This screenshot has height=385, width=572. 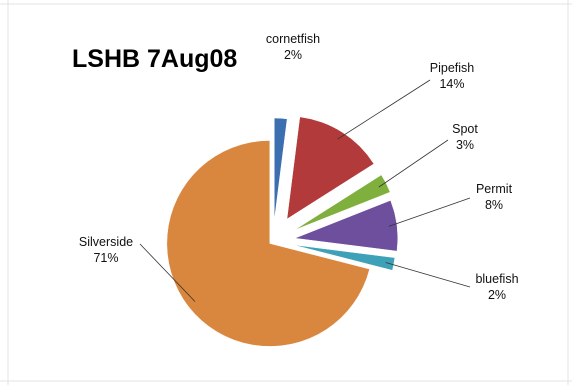 I want to click on slice-pipefish, so click(x=330, y=168).